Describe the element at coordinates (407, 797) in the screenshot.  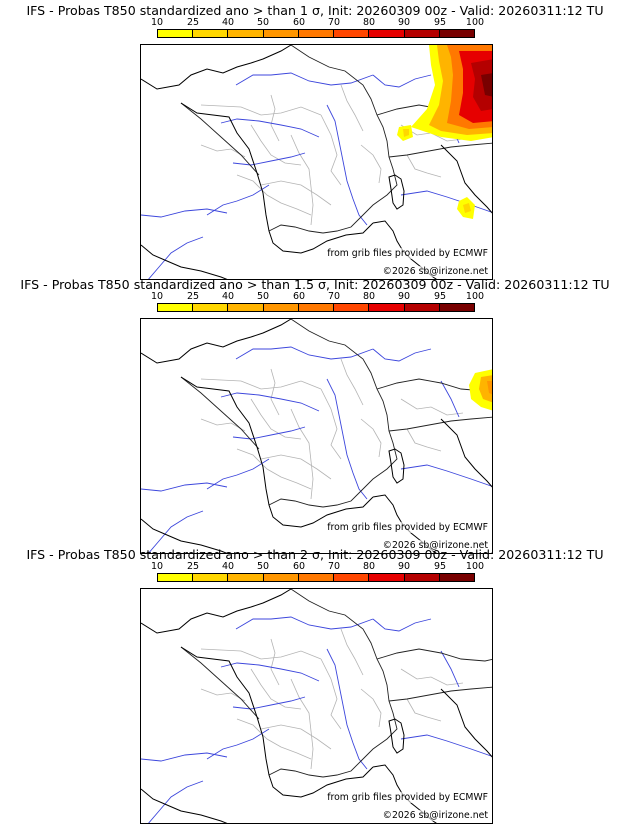
I see `source-credit: from grib files provided by ECMWF` at that location.